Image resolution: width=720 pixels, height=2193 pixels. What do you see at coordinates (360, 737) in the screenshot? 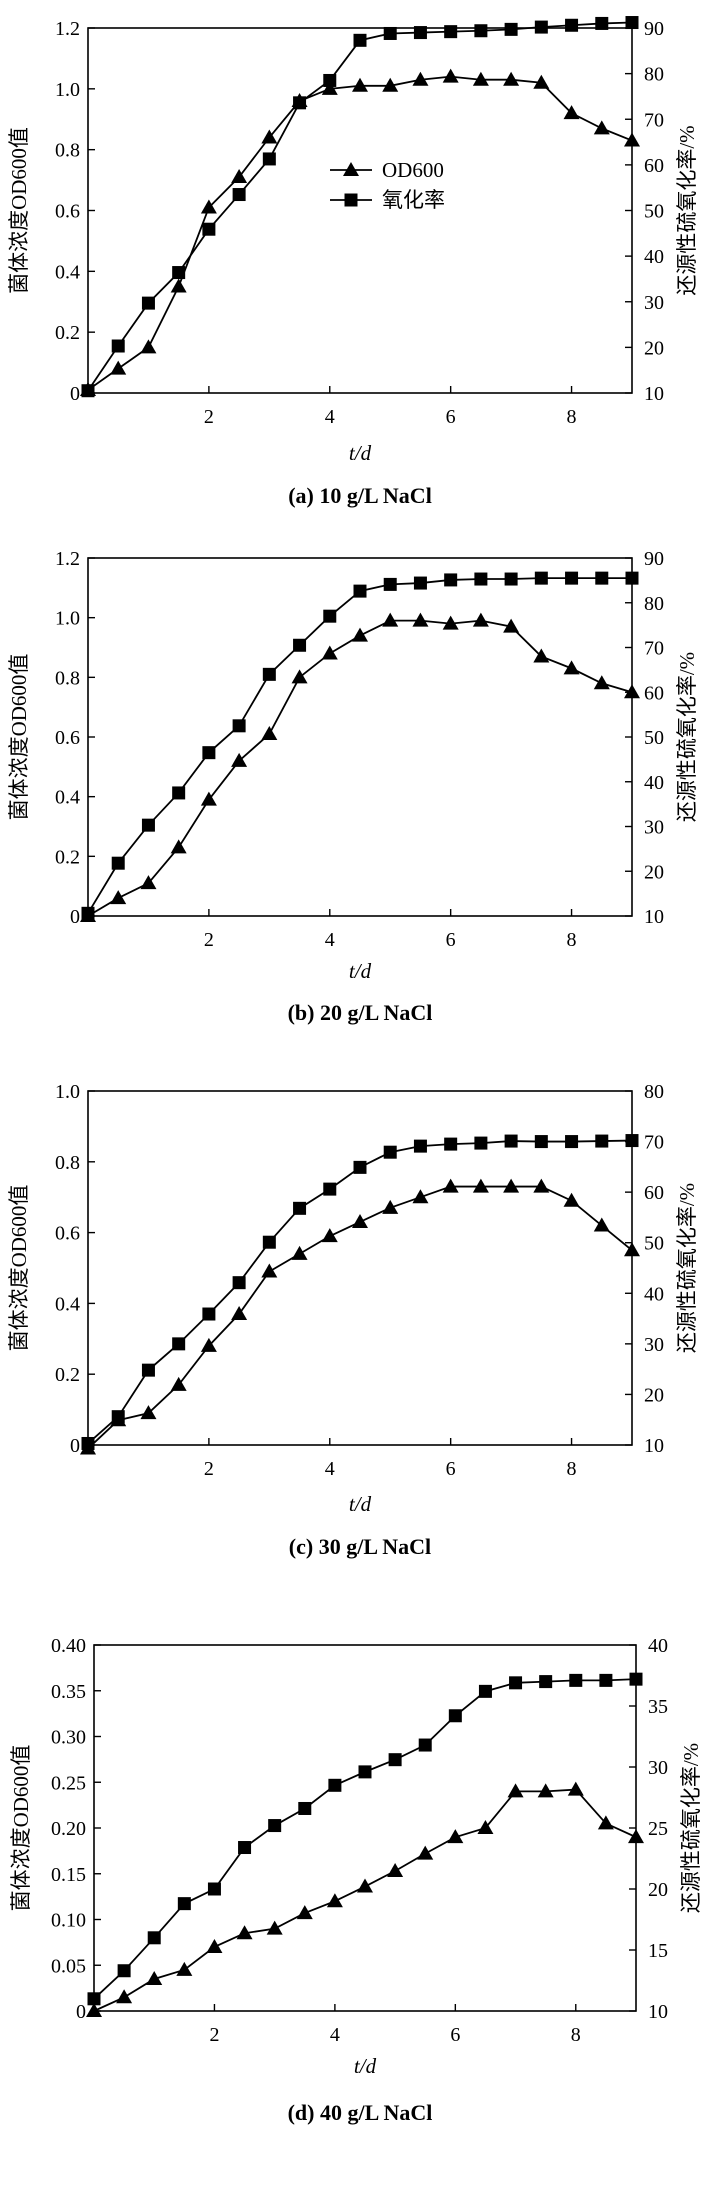
I see `plot-frame` at bounding box center [360, 737].